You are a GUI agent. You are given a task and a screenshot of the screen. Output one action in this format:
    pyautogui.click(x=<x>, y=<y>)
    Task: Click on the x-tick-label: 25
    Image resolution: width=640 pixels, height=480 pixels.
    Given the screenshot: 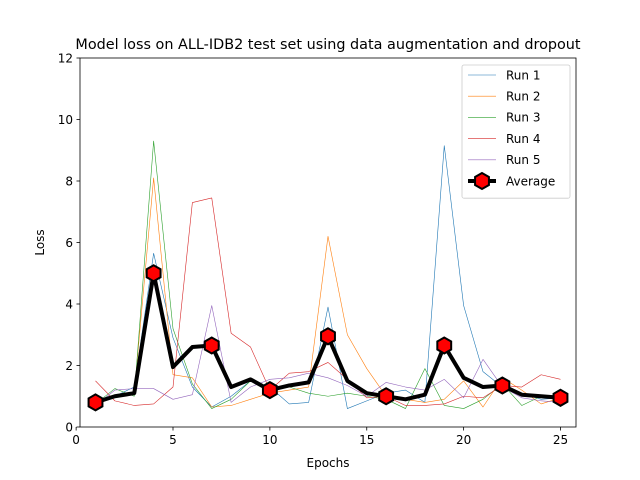 What is the action you would take?
    pyautogui.click(x=560, y=440)
    